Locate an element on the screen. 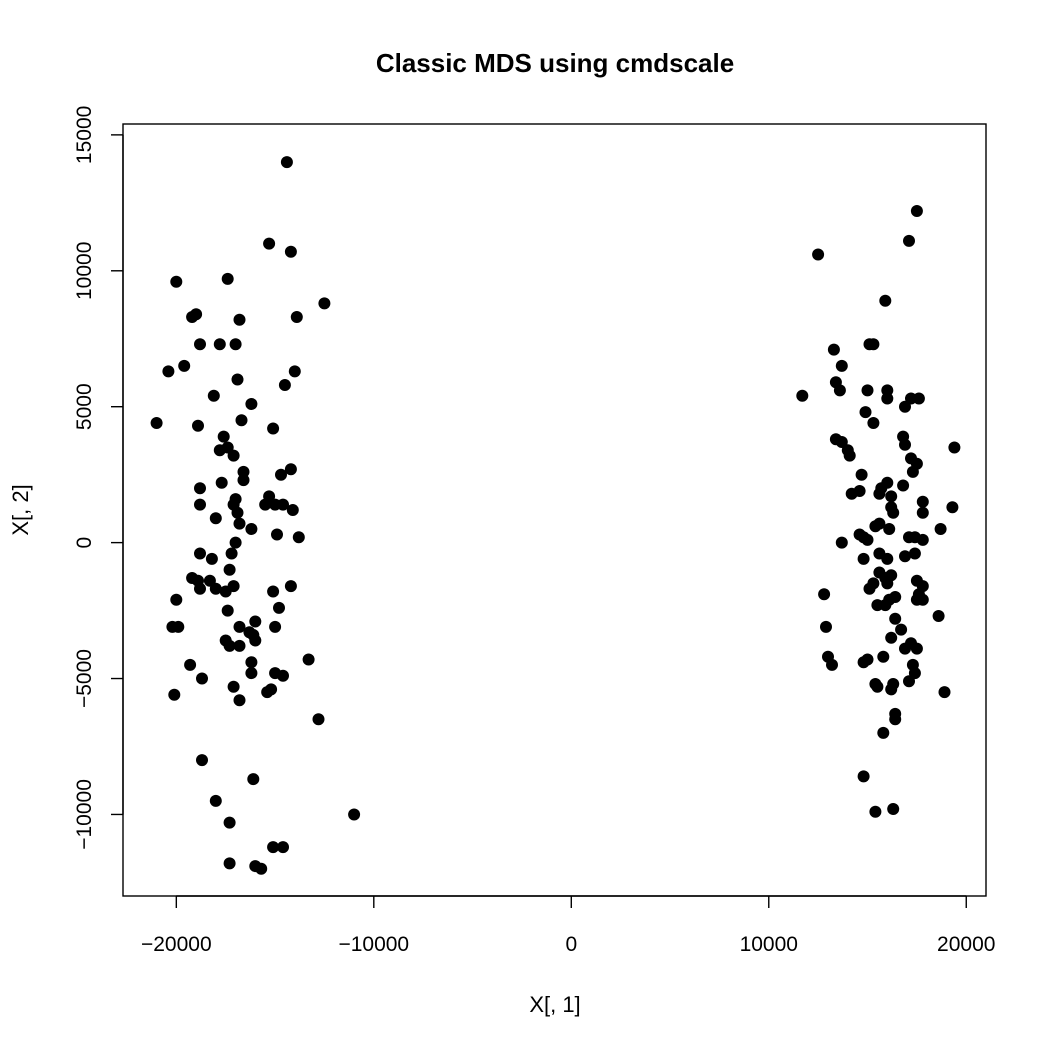  y-tick-label: 0 is located at coordinates (84, 543).